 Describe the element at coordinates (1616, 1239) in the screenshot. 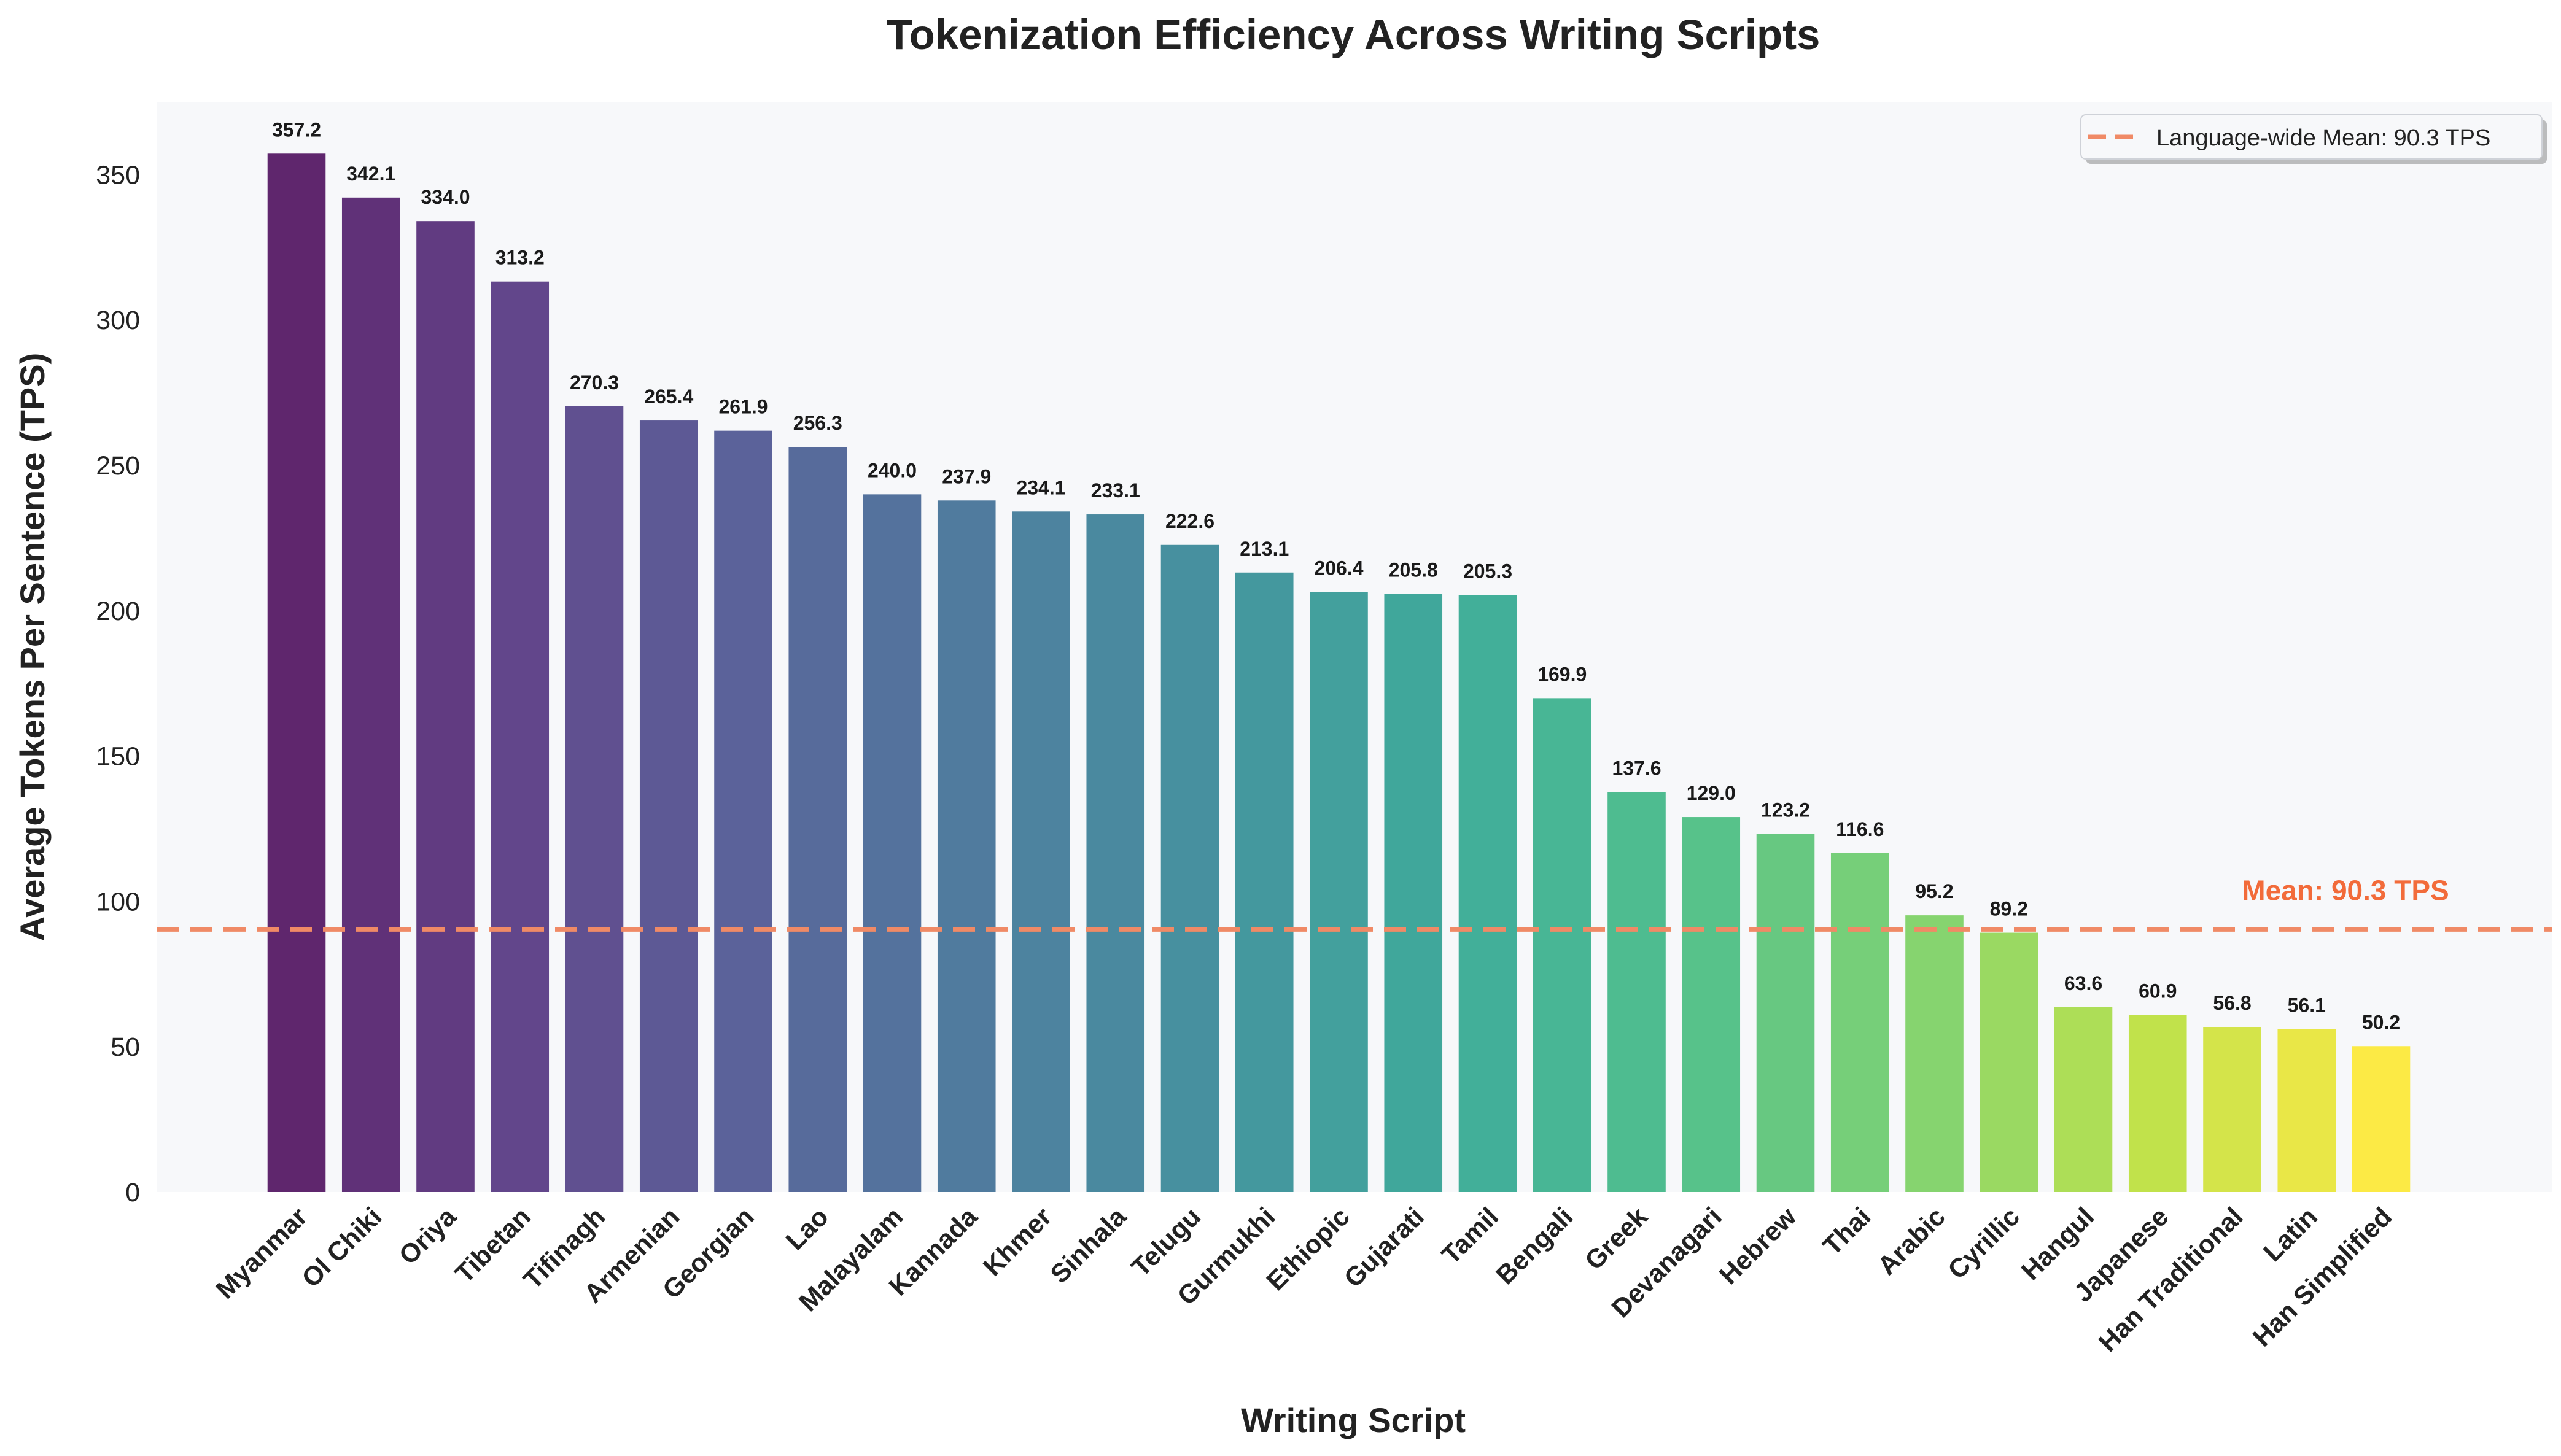

I see `x-tick-label: Greek` at that location.